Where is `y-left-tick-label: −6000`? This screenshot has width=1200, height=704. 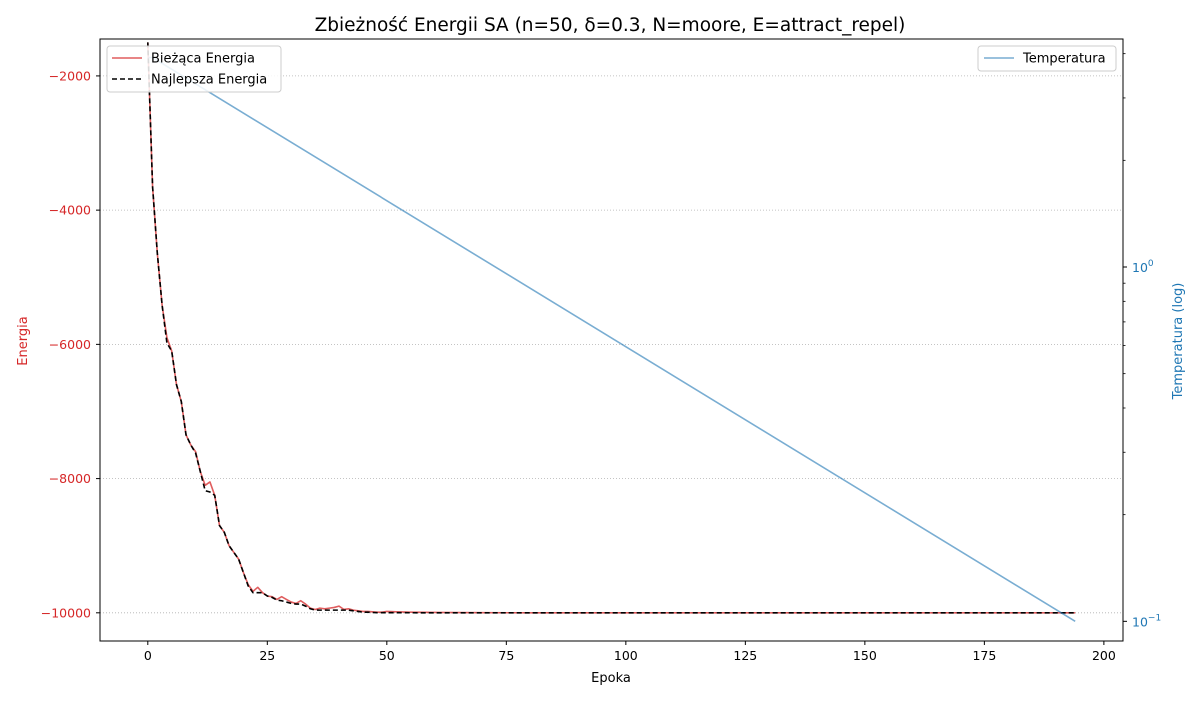 y-left-tick-label: −6000 is located at coordinates (70, 344).